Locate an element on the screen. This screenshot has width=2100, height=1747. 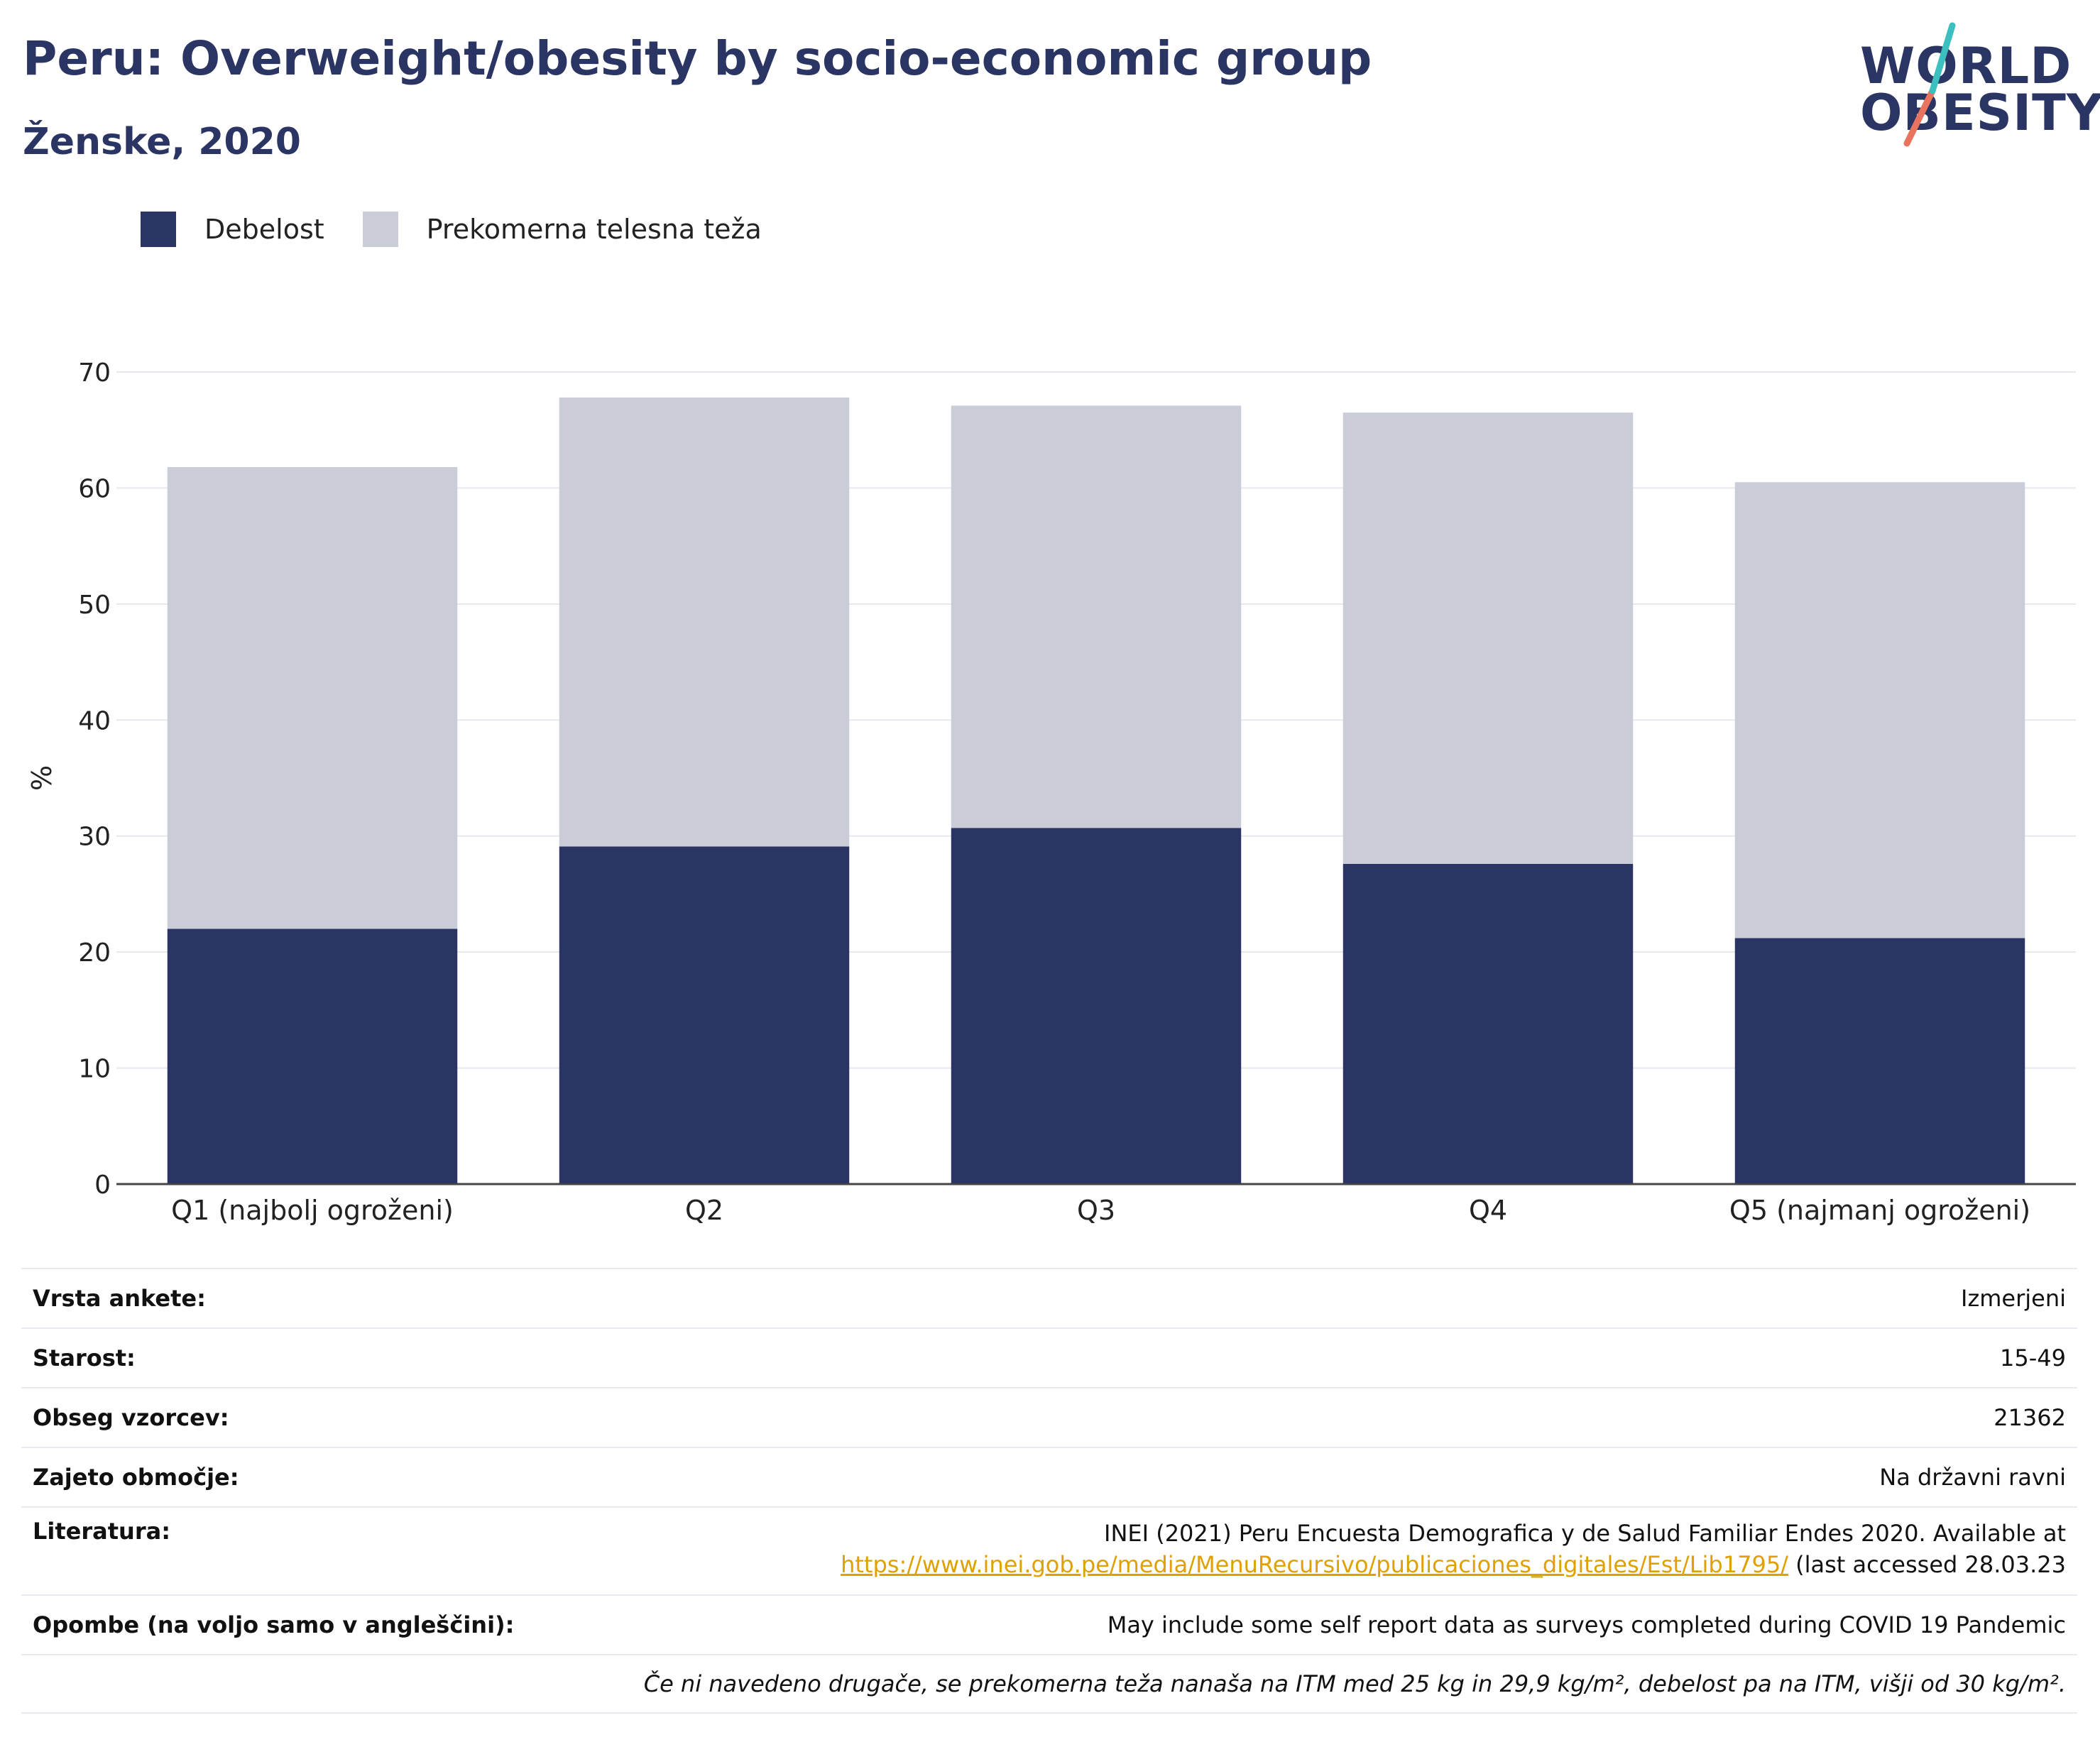
y-tick-label: 30 is located at coordinates (94, 837).